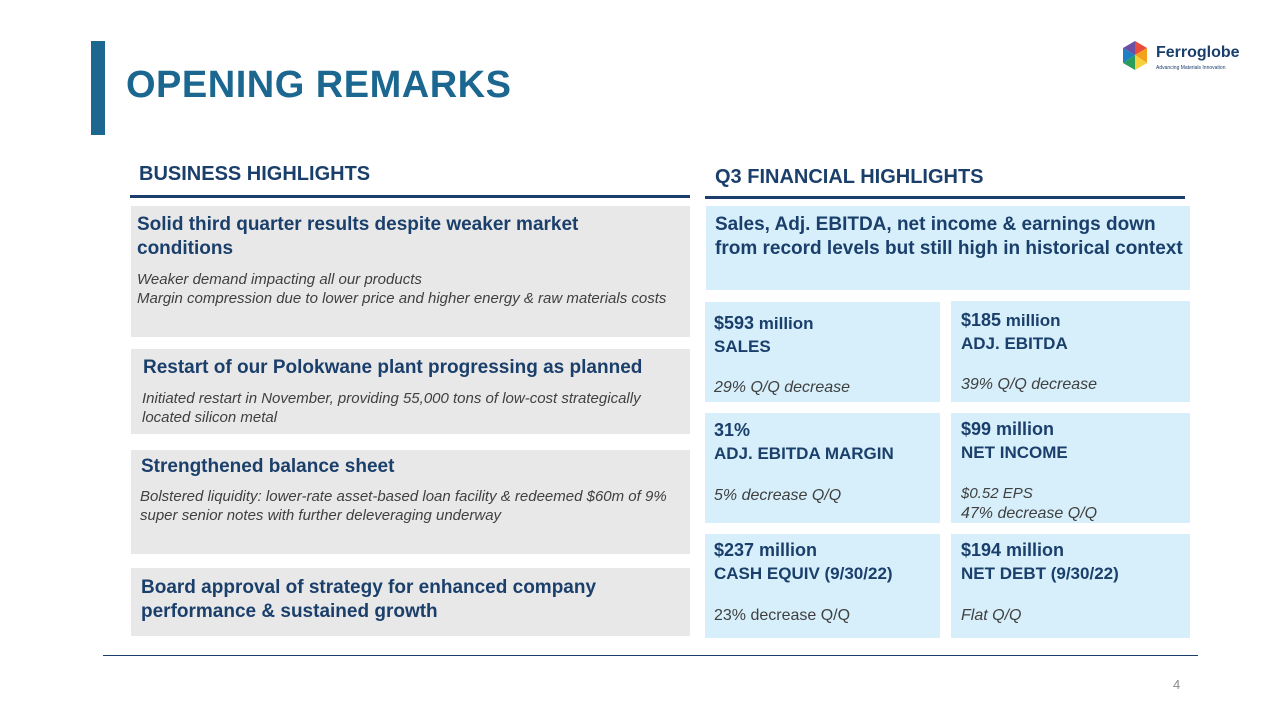 Image resolution: width=1280 pixels, height=720 pixels. Describe the element at coordinates (255, 174) in the screenshot. I see `business-highlights-heading: BUSINESS HIGHLIGHTS` at that location.